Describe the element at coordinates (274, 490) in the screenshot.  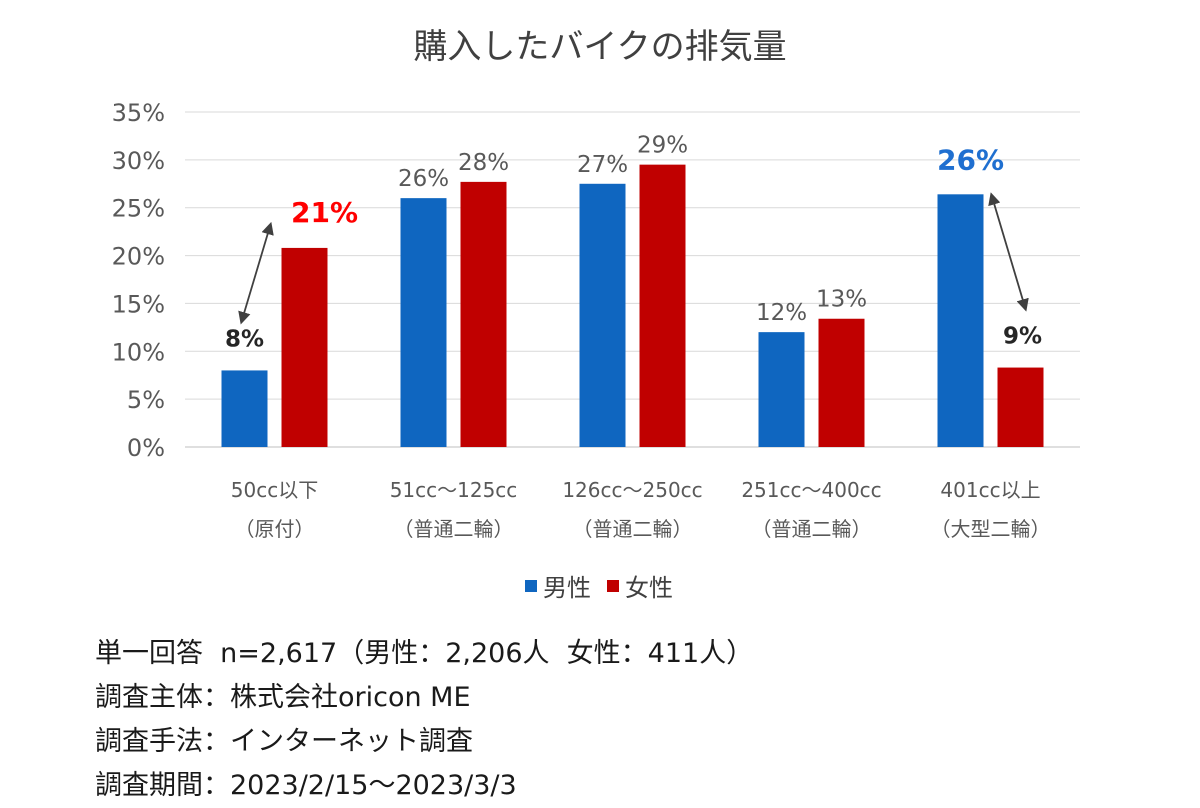
I see `x-tick-label: 50cc以下` at that location.